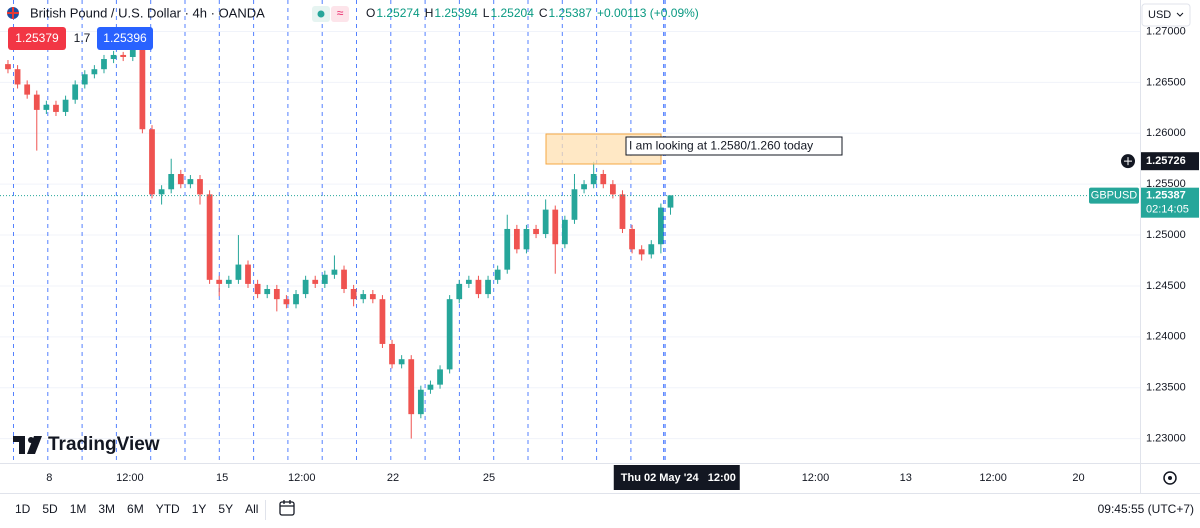  I want to click on indicator-toggle, so click(340, 14).